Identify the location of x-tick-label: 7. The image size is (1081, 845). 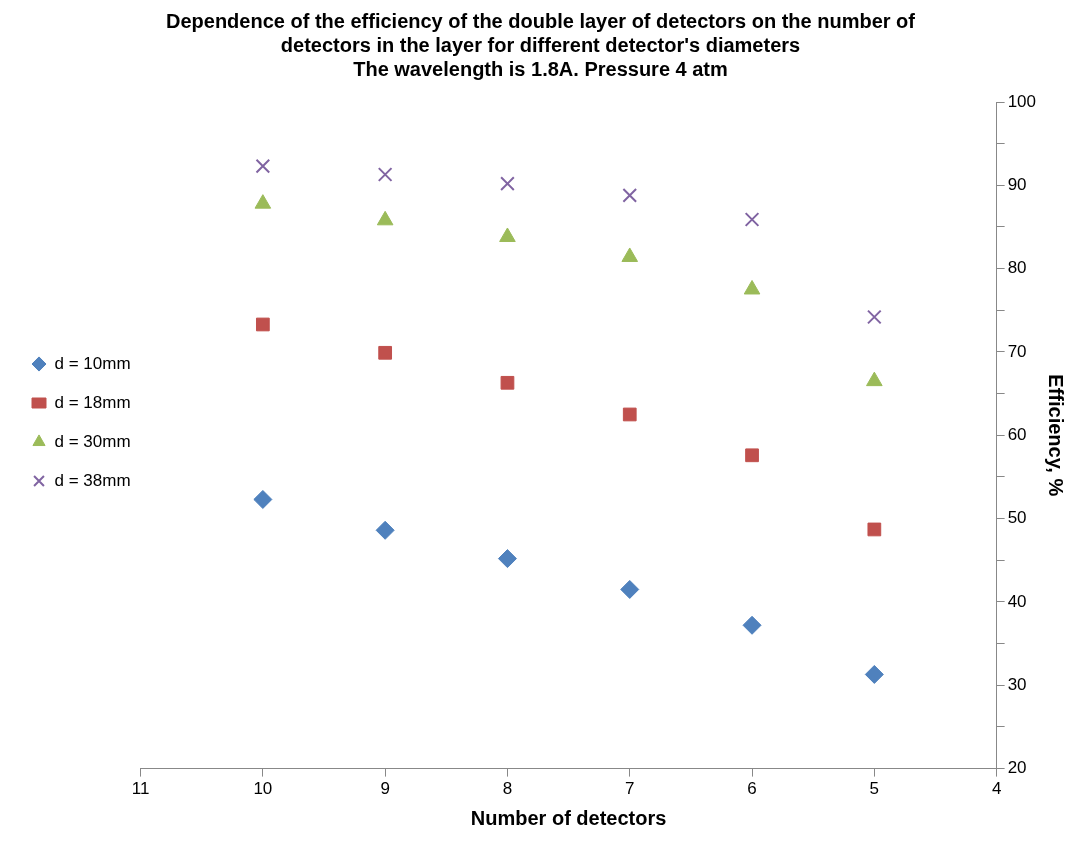
(630, 789).